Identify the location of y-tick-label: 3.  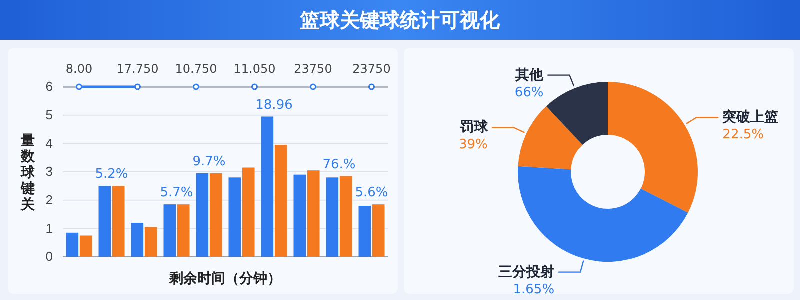
(49, 172).